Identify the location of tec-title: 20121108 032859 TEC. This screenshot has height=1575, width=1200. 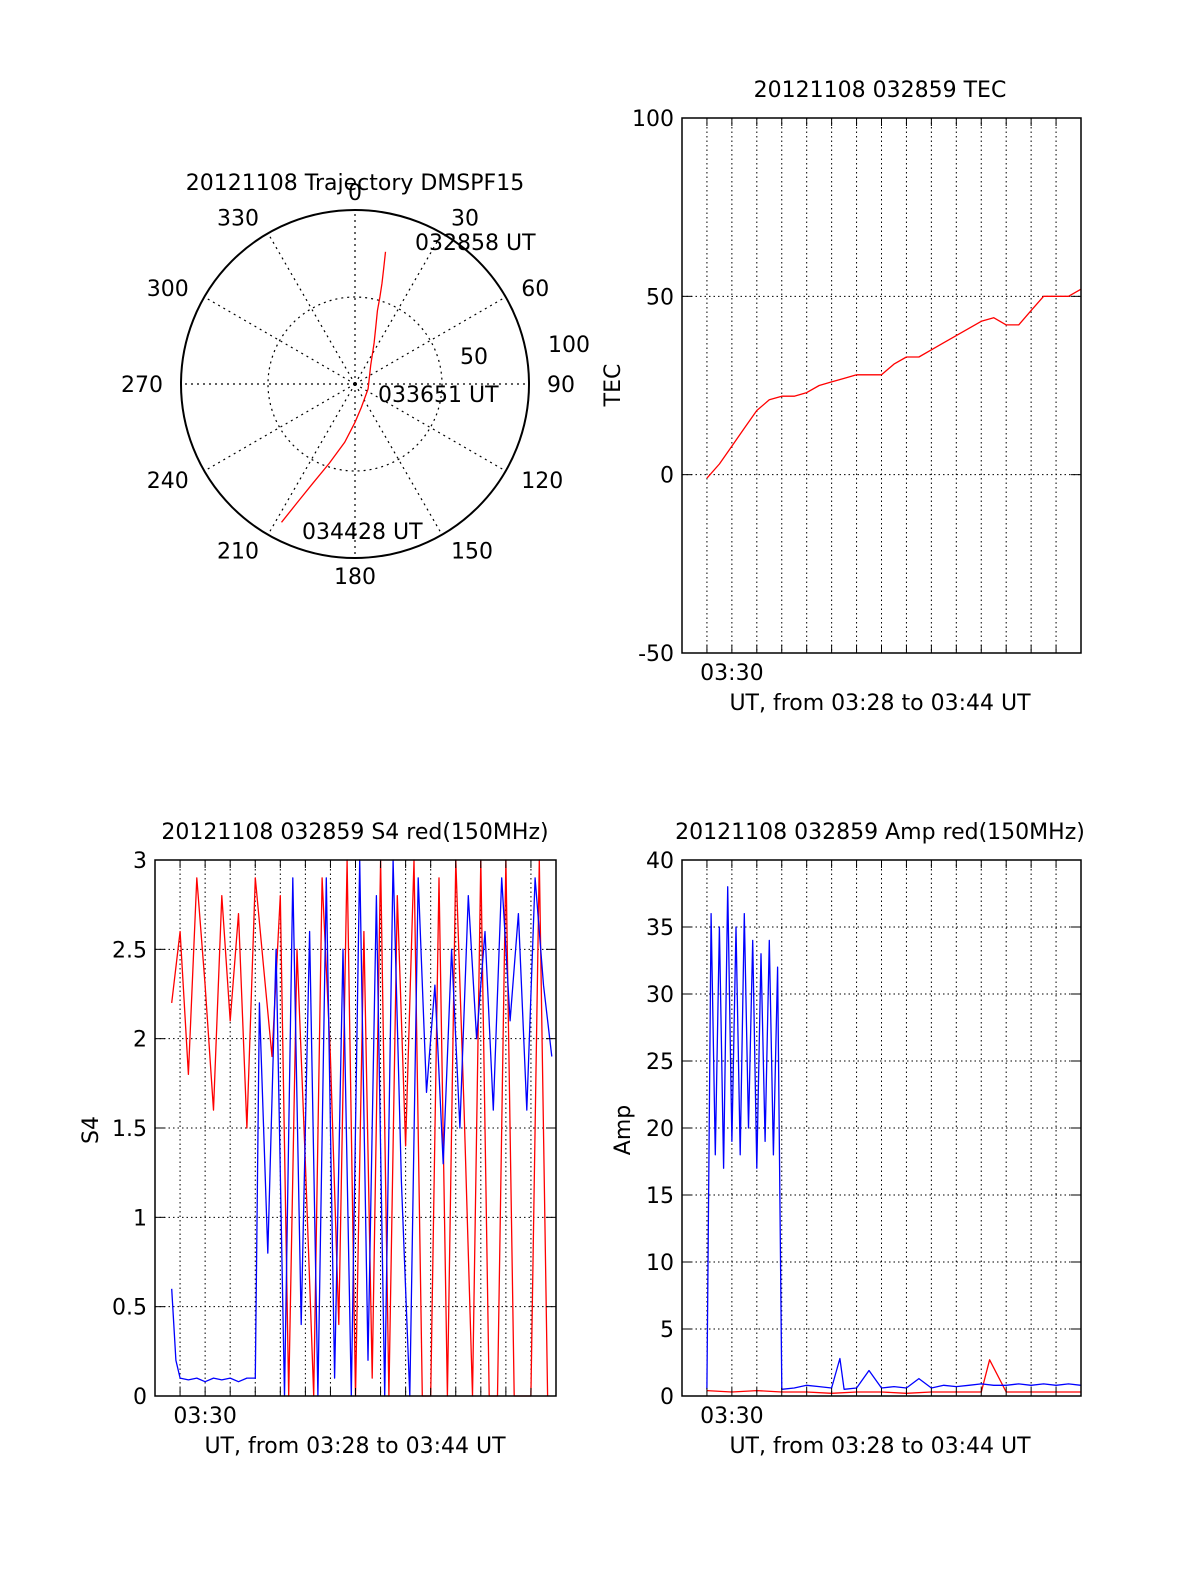
(880, 90).